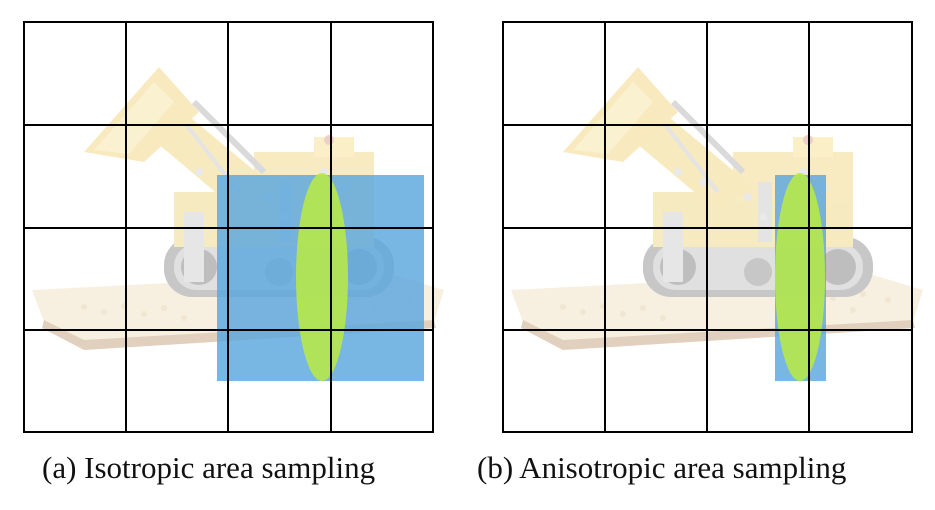 The width and height of the screenshot is (935, 510). What do you see at coordinates (662, 467) in the screenshot?
I see `caption-anisotropic: (b) Anisotropic area sampling` at bounding box center [662, 467].